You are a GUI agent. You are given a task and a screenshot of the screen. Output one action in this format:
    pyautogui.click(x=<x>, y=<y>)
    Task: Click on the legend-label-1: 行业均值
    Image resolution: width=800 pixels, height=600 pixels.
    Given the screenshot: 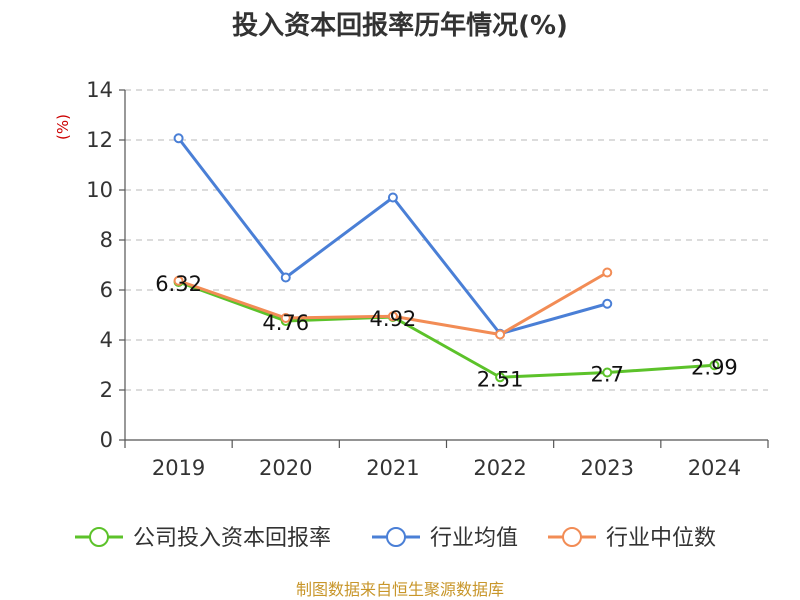 What is the action you would take?
    pyautogui.click(x=474, y=538)
    